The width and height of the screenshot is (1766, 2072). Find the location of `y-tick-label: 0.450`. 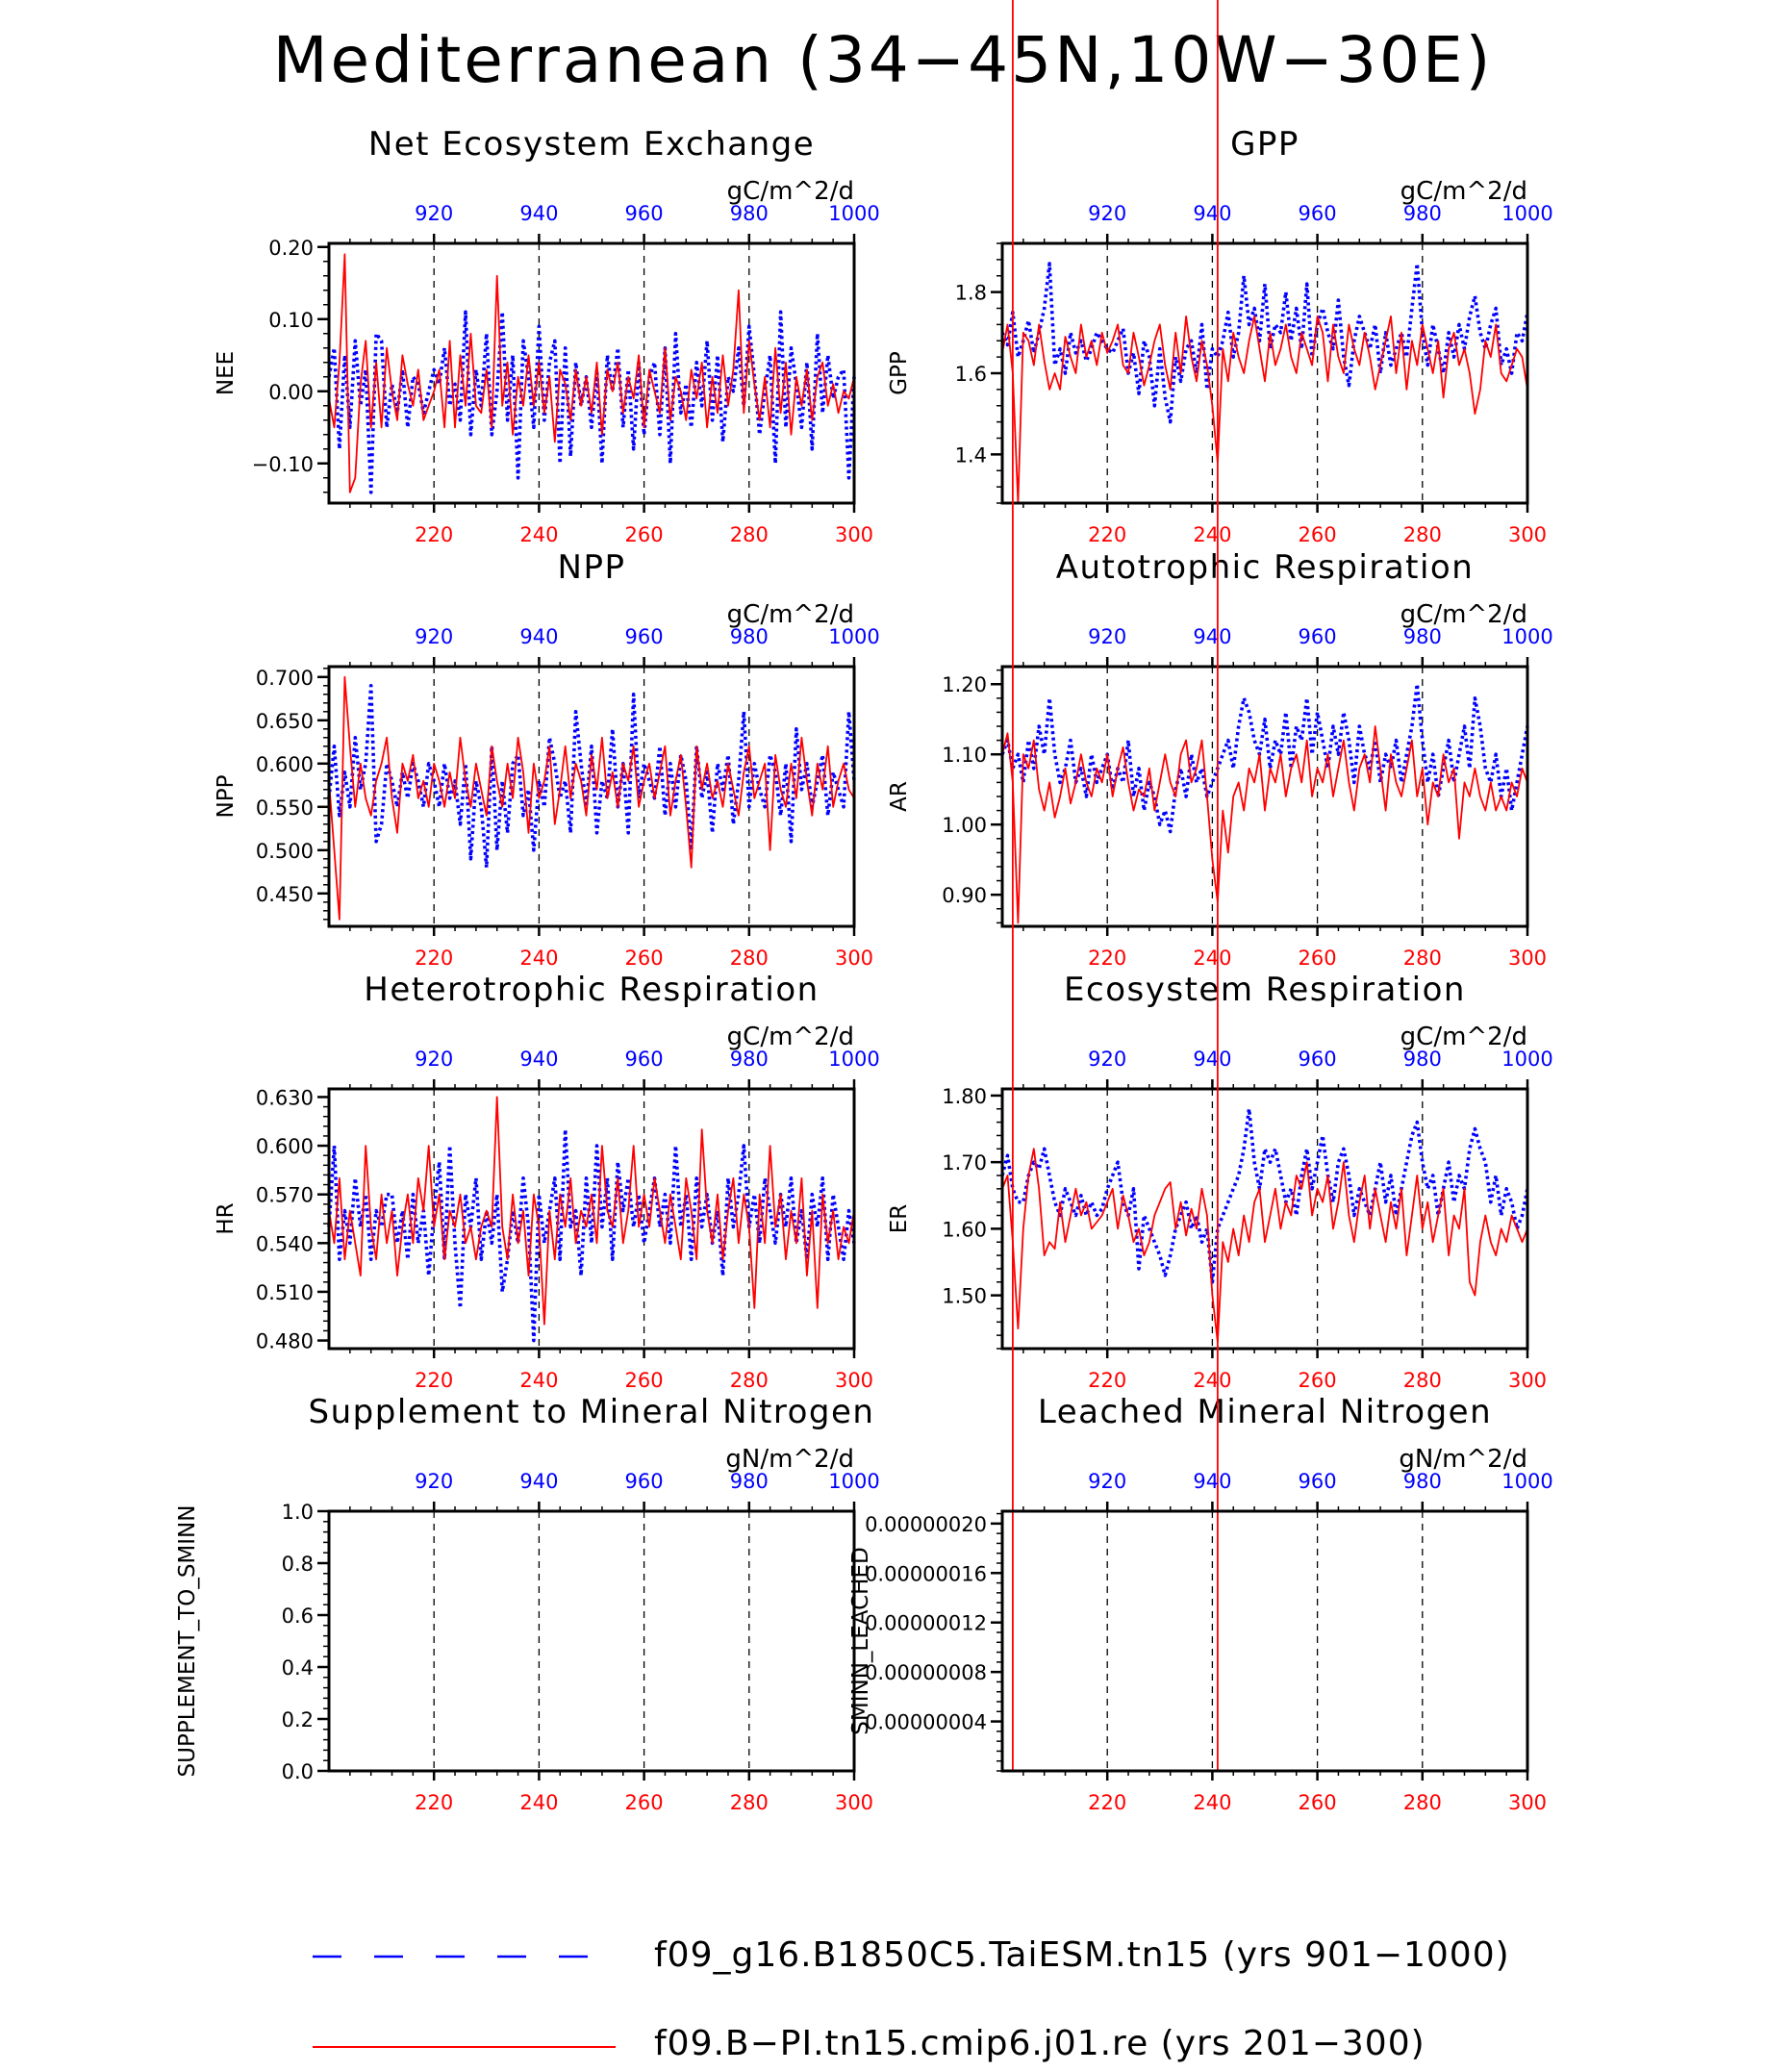

y-tick-label: 0.450 is located at coordinates (285, 894).